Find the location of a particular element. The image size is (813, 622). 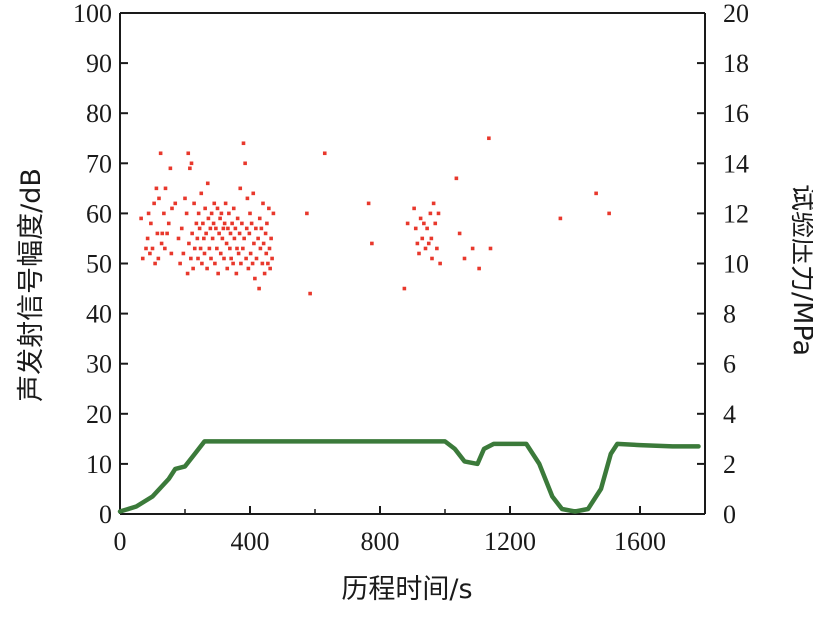

y-right-tick-label: 12 is located at coordinates (736, 213).